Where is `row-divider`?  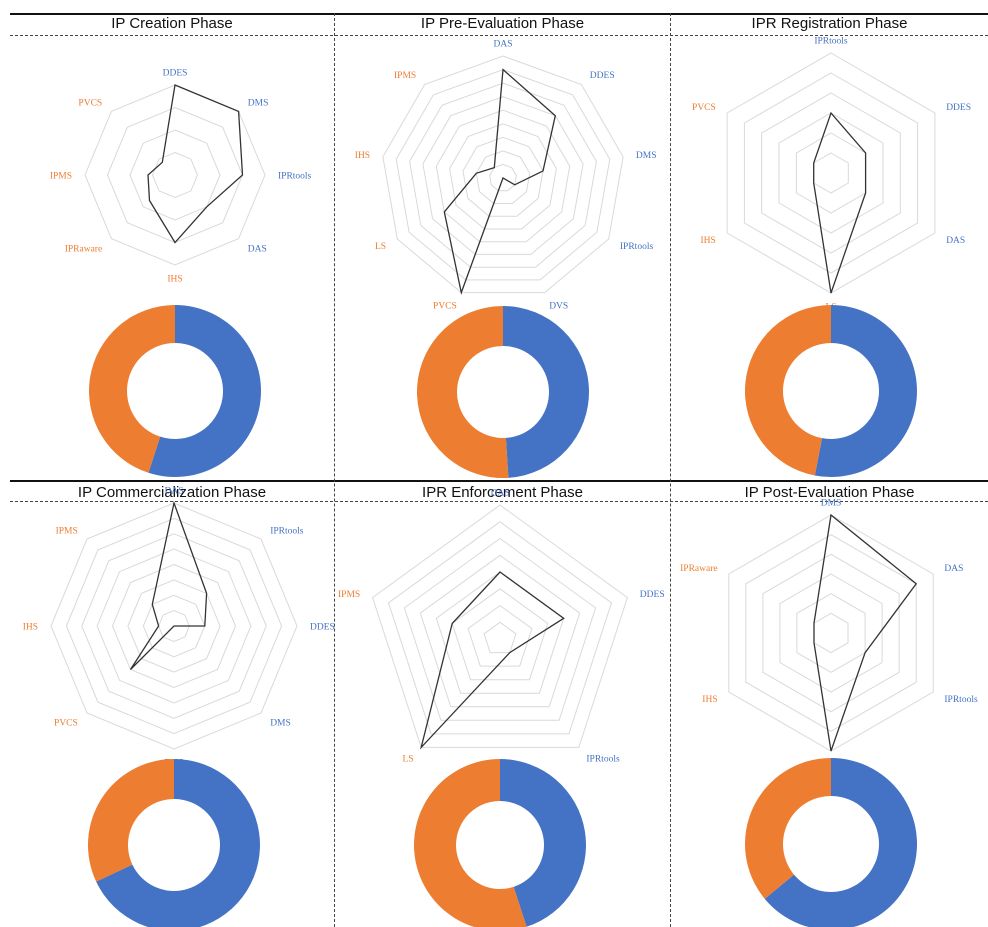
row-divider is located at coordinates (499, 481).